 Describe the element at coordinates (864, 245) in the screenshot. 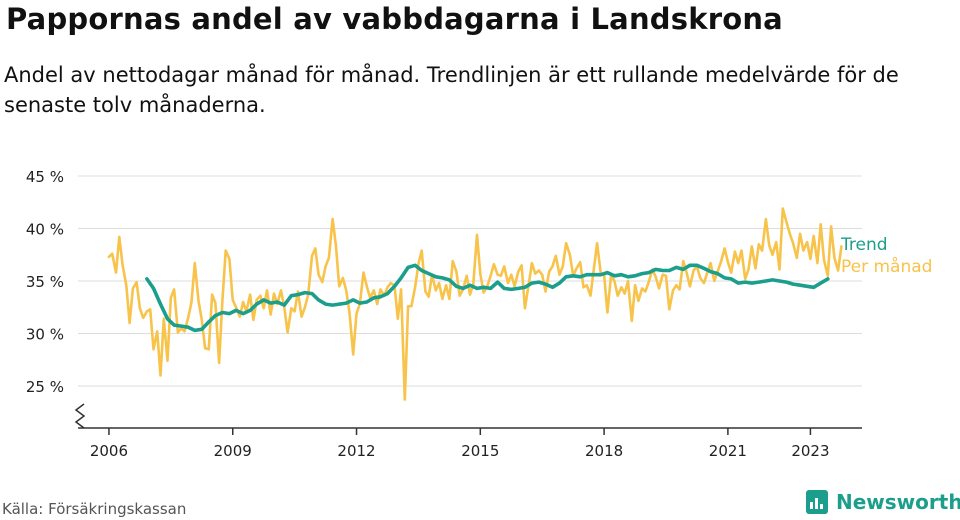

I see `series-label: Trend` at that location.